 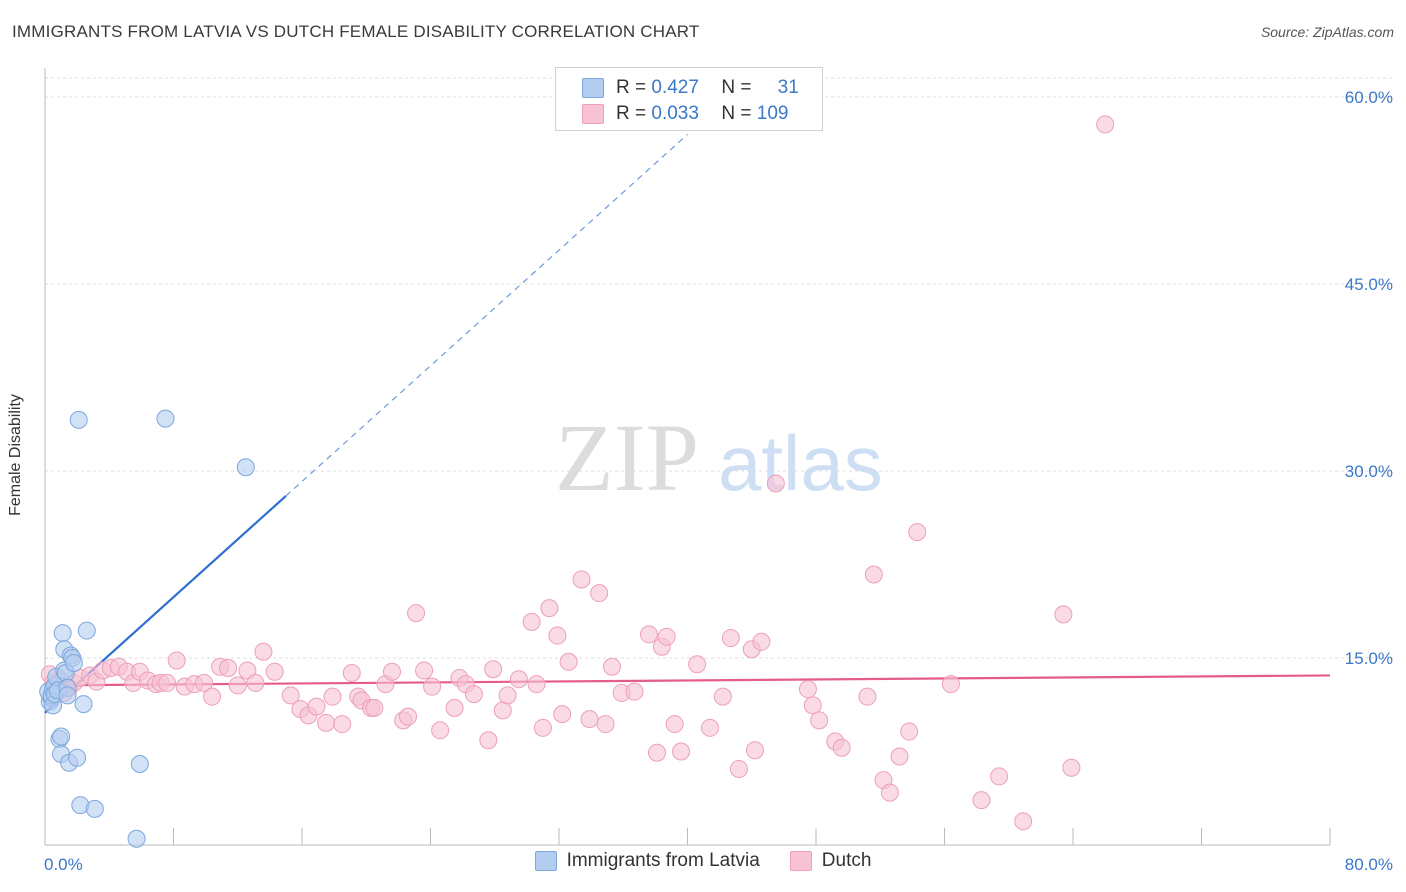 I want to click on series-swatch-pink, so click(x=800, y=861).